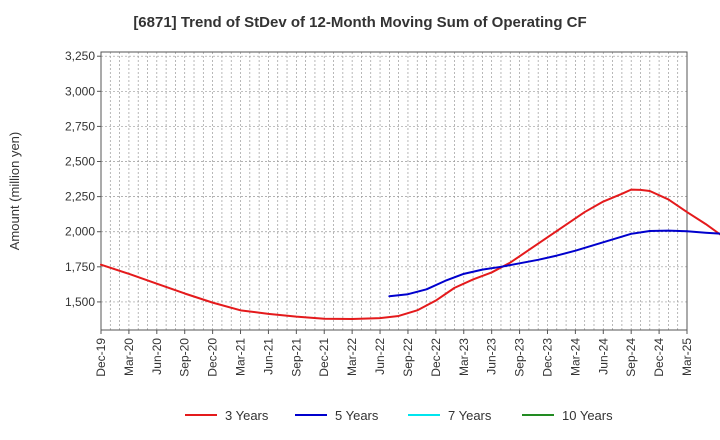 The image size is (720, 440). I want to click on x-tick-label: Sep-23, so click(520, 357).